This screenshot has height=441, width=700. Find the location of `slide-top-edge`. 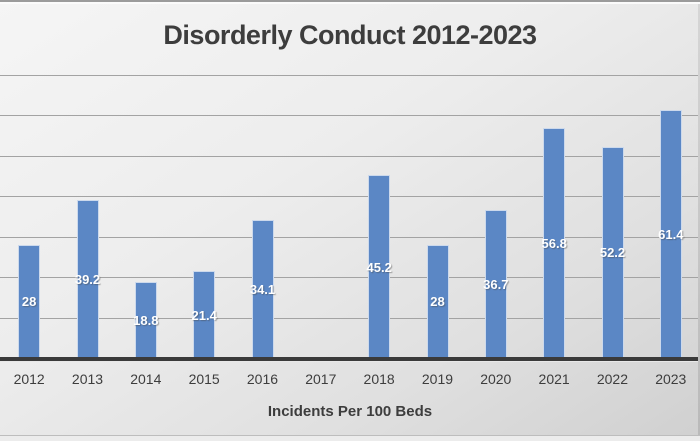

slide-top-edge is located at coordinates (350, 1).